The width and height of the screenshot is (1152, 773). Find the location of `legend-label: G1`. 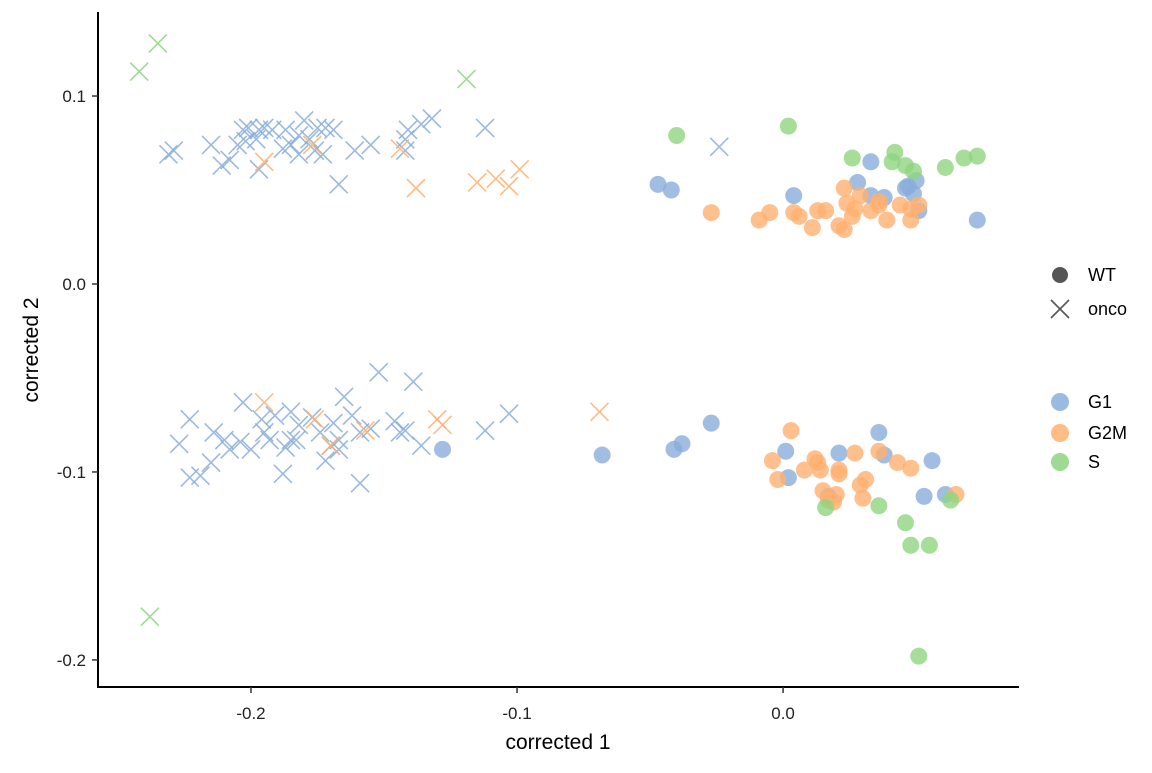

legend-label: G1 is located at coordinates (1100, 402).